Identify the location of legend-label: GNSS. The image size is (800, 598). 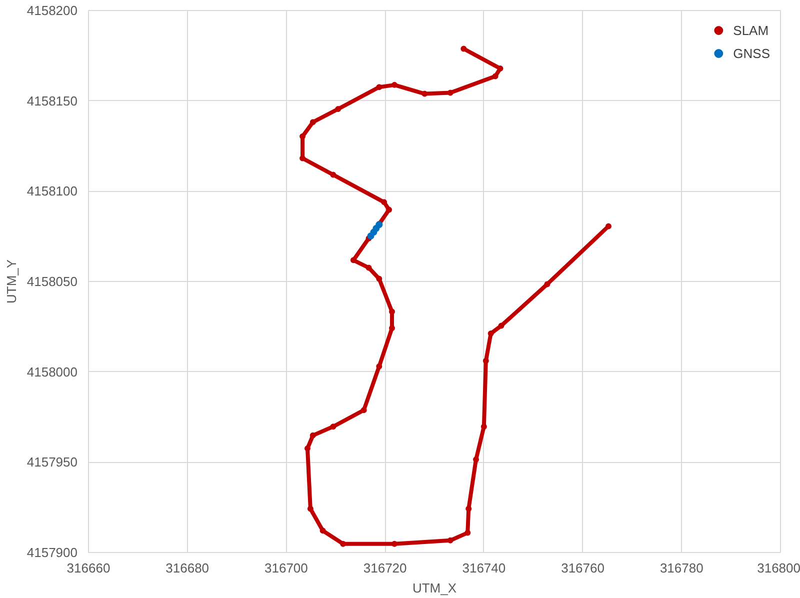
(751, 53).